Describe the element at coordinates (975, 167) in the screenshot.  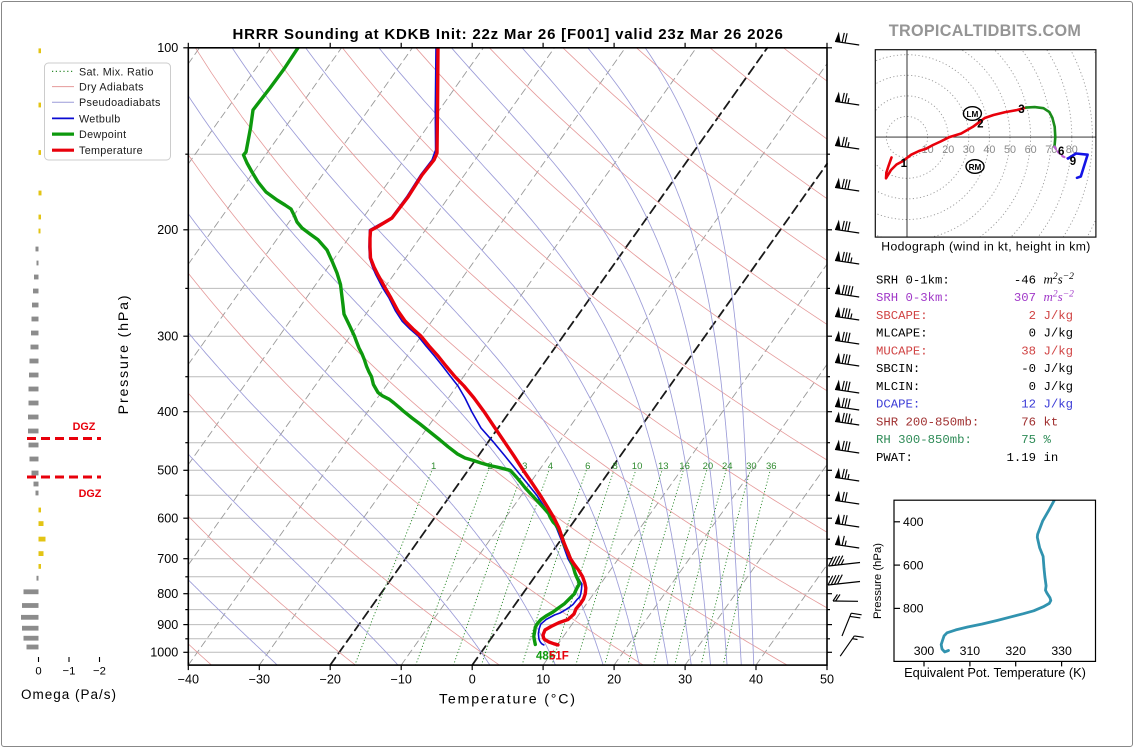
I see `svg-text: RM` at that location.